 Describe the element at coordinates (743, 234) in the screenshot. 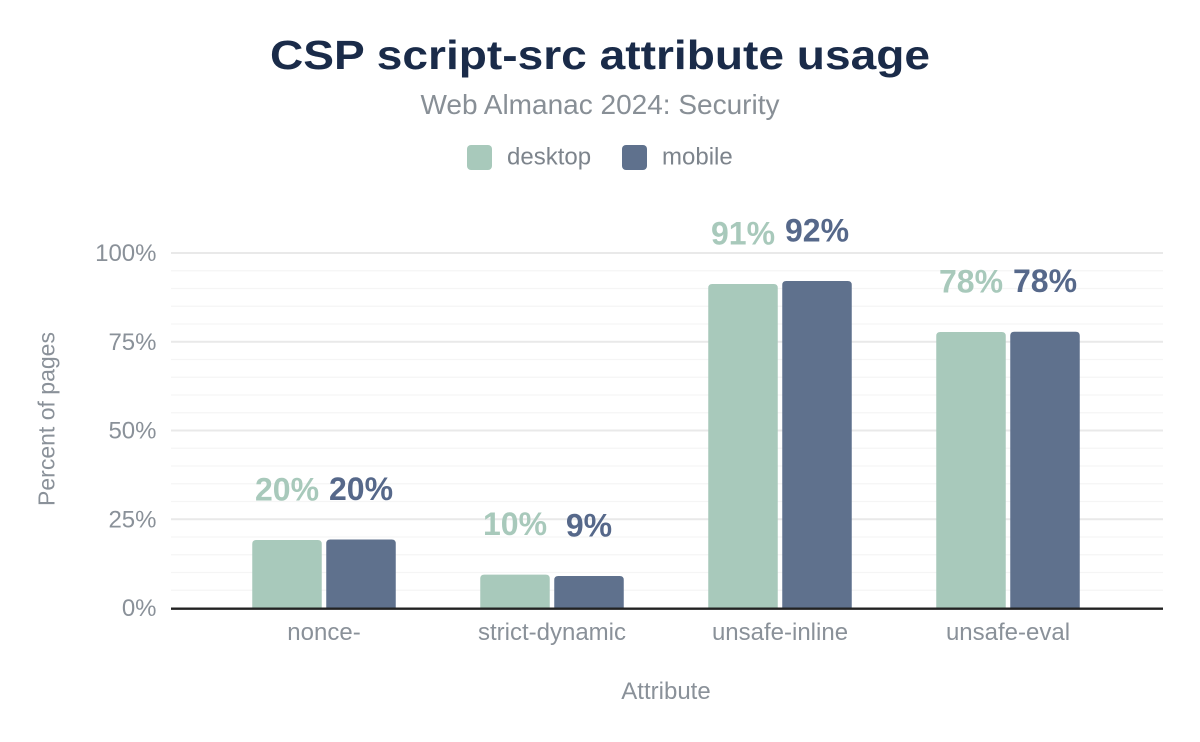

I see `svg-text: 91%` at that location.